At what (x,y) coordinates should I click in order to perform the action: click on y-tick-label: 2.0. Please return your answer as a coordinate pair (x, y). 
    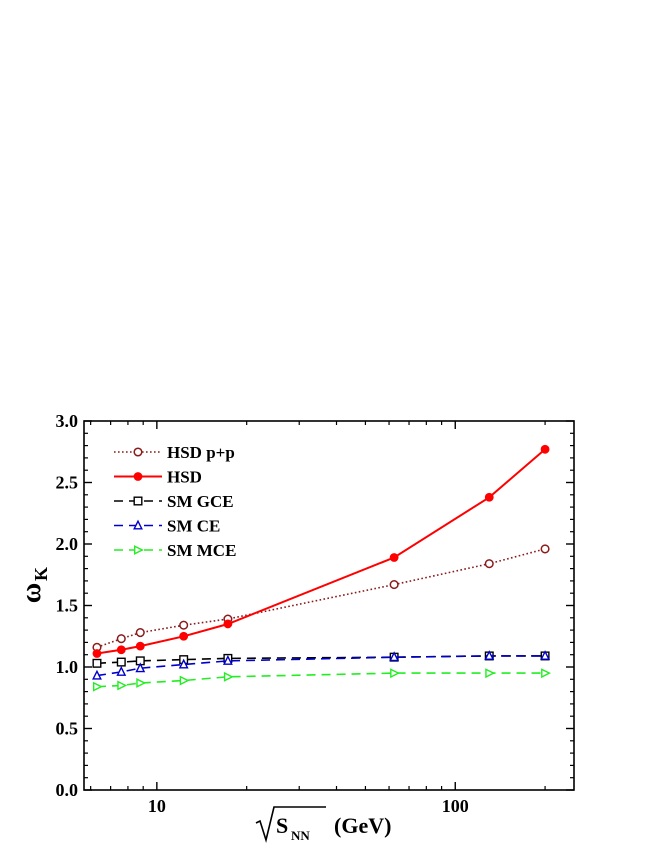
    Looking at the image, I should click on (67, 544).